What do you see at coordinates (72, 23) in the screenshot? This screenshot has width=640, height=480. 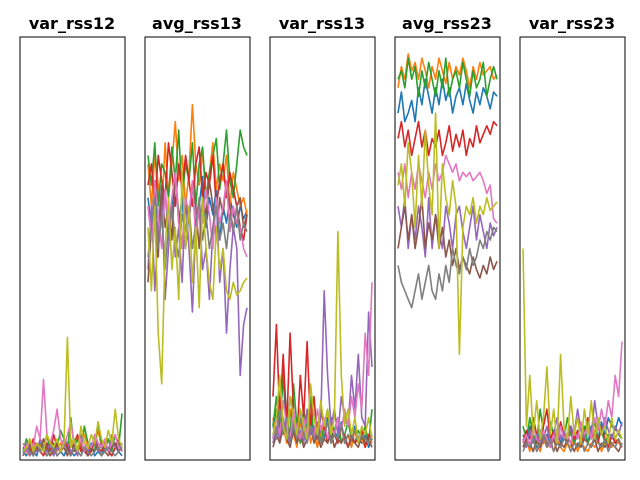 I see `panel-title: var_rss12` at bounding box center [72, 23].